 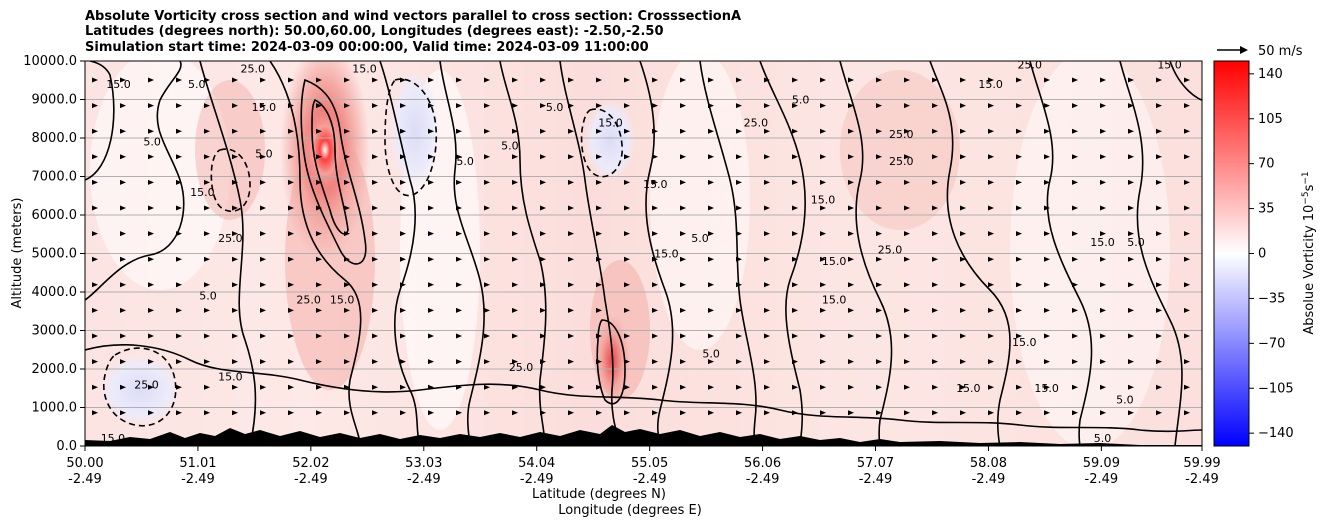 I want to click on x-tick-label-lat: 52.02, so click(x=310, y=463).